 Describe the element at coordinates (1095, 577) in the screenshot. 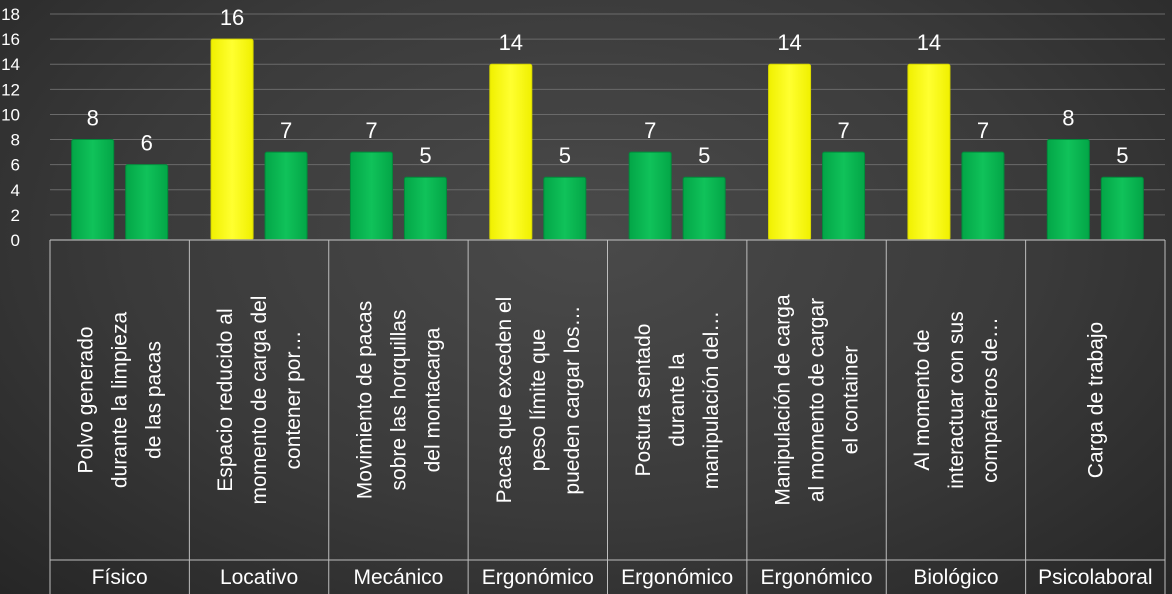

I see `group-label: Psicolaboral` at that location.